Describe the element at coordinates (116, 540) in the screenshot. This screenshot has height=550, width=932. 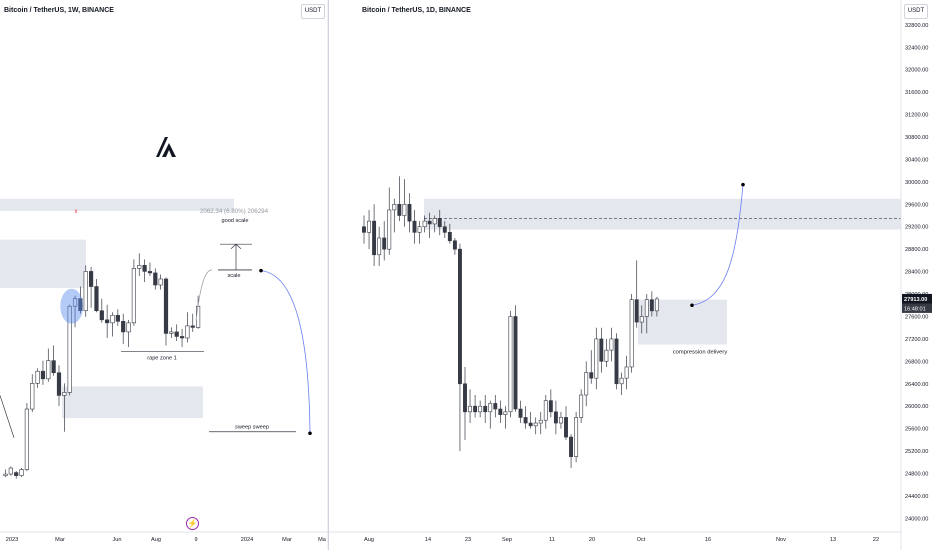
I see `x-tick-label: Jun` at that location.